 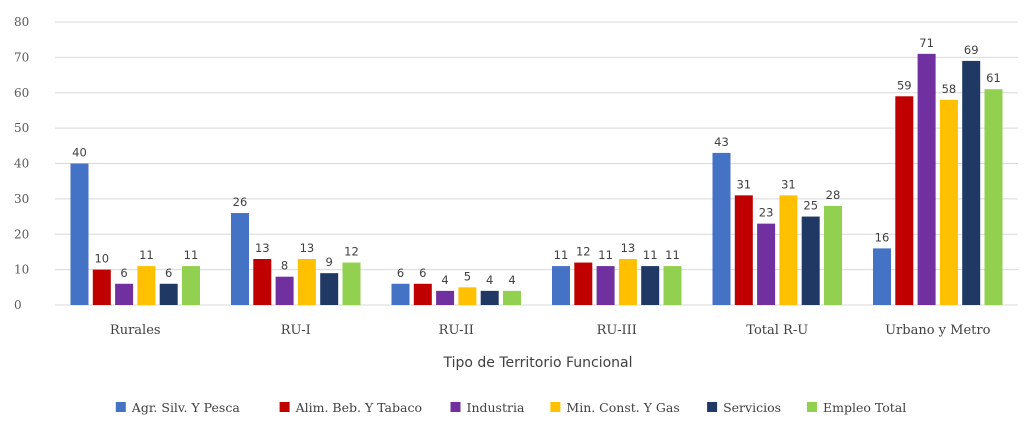 What do you see at coordinates (496, 407) in the screenshot?
I see `legend-label: Industria` at bounding box center [496, 407].